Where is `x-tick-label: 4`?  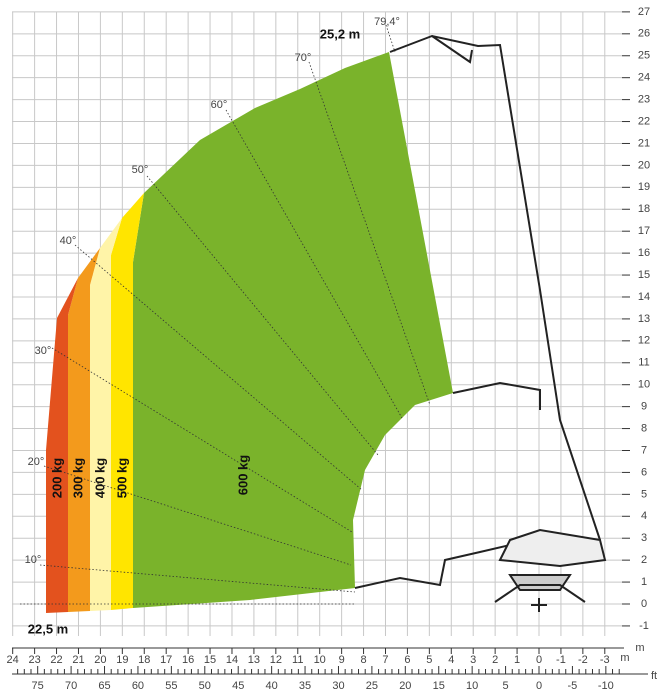
x-tick-label: 4 is located at coordinates (451, 660).